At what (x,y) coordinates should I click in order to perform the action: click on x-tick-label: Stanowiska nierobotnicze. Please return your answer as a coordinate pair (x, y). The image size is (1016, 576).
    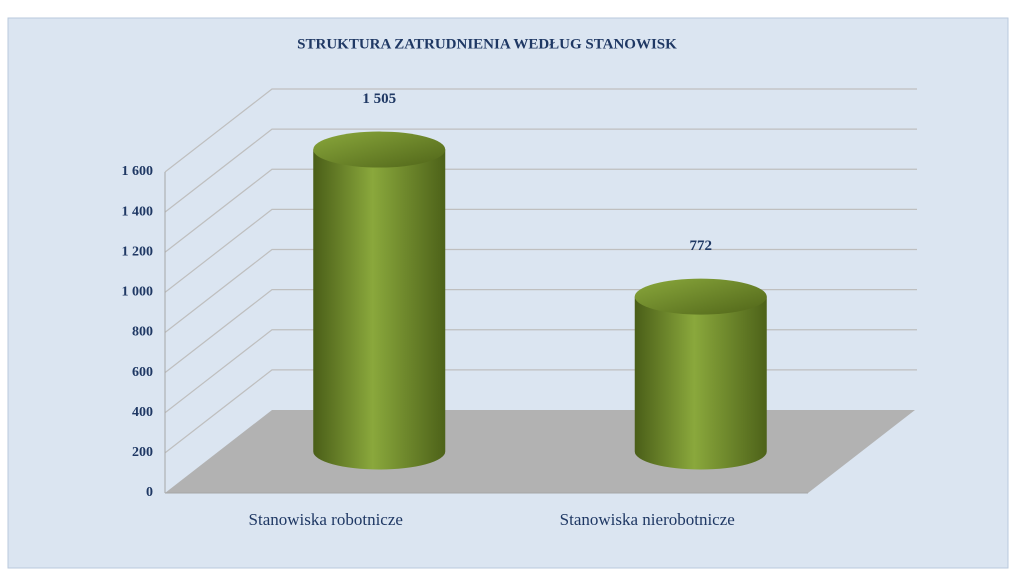
    Looking at the image, I should click on (647, 519).